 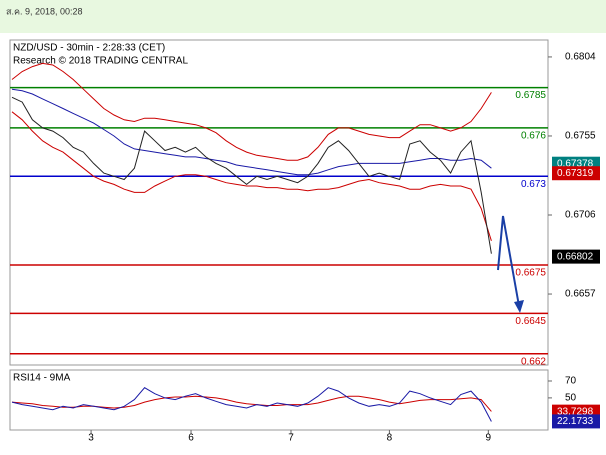 I want to click on y-tick-label: 50, so click(x=571, y=398).